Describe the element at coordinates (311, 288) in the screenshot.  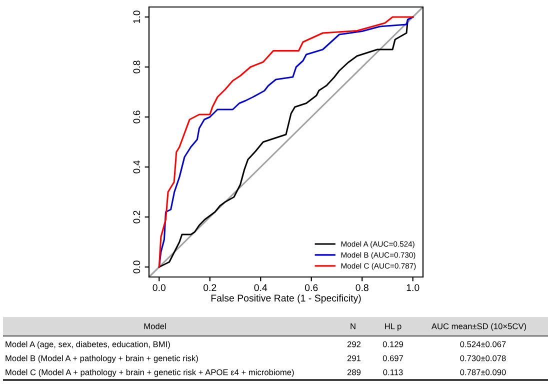
I see `x-tick-label: 0.6` at that location.